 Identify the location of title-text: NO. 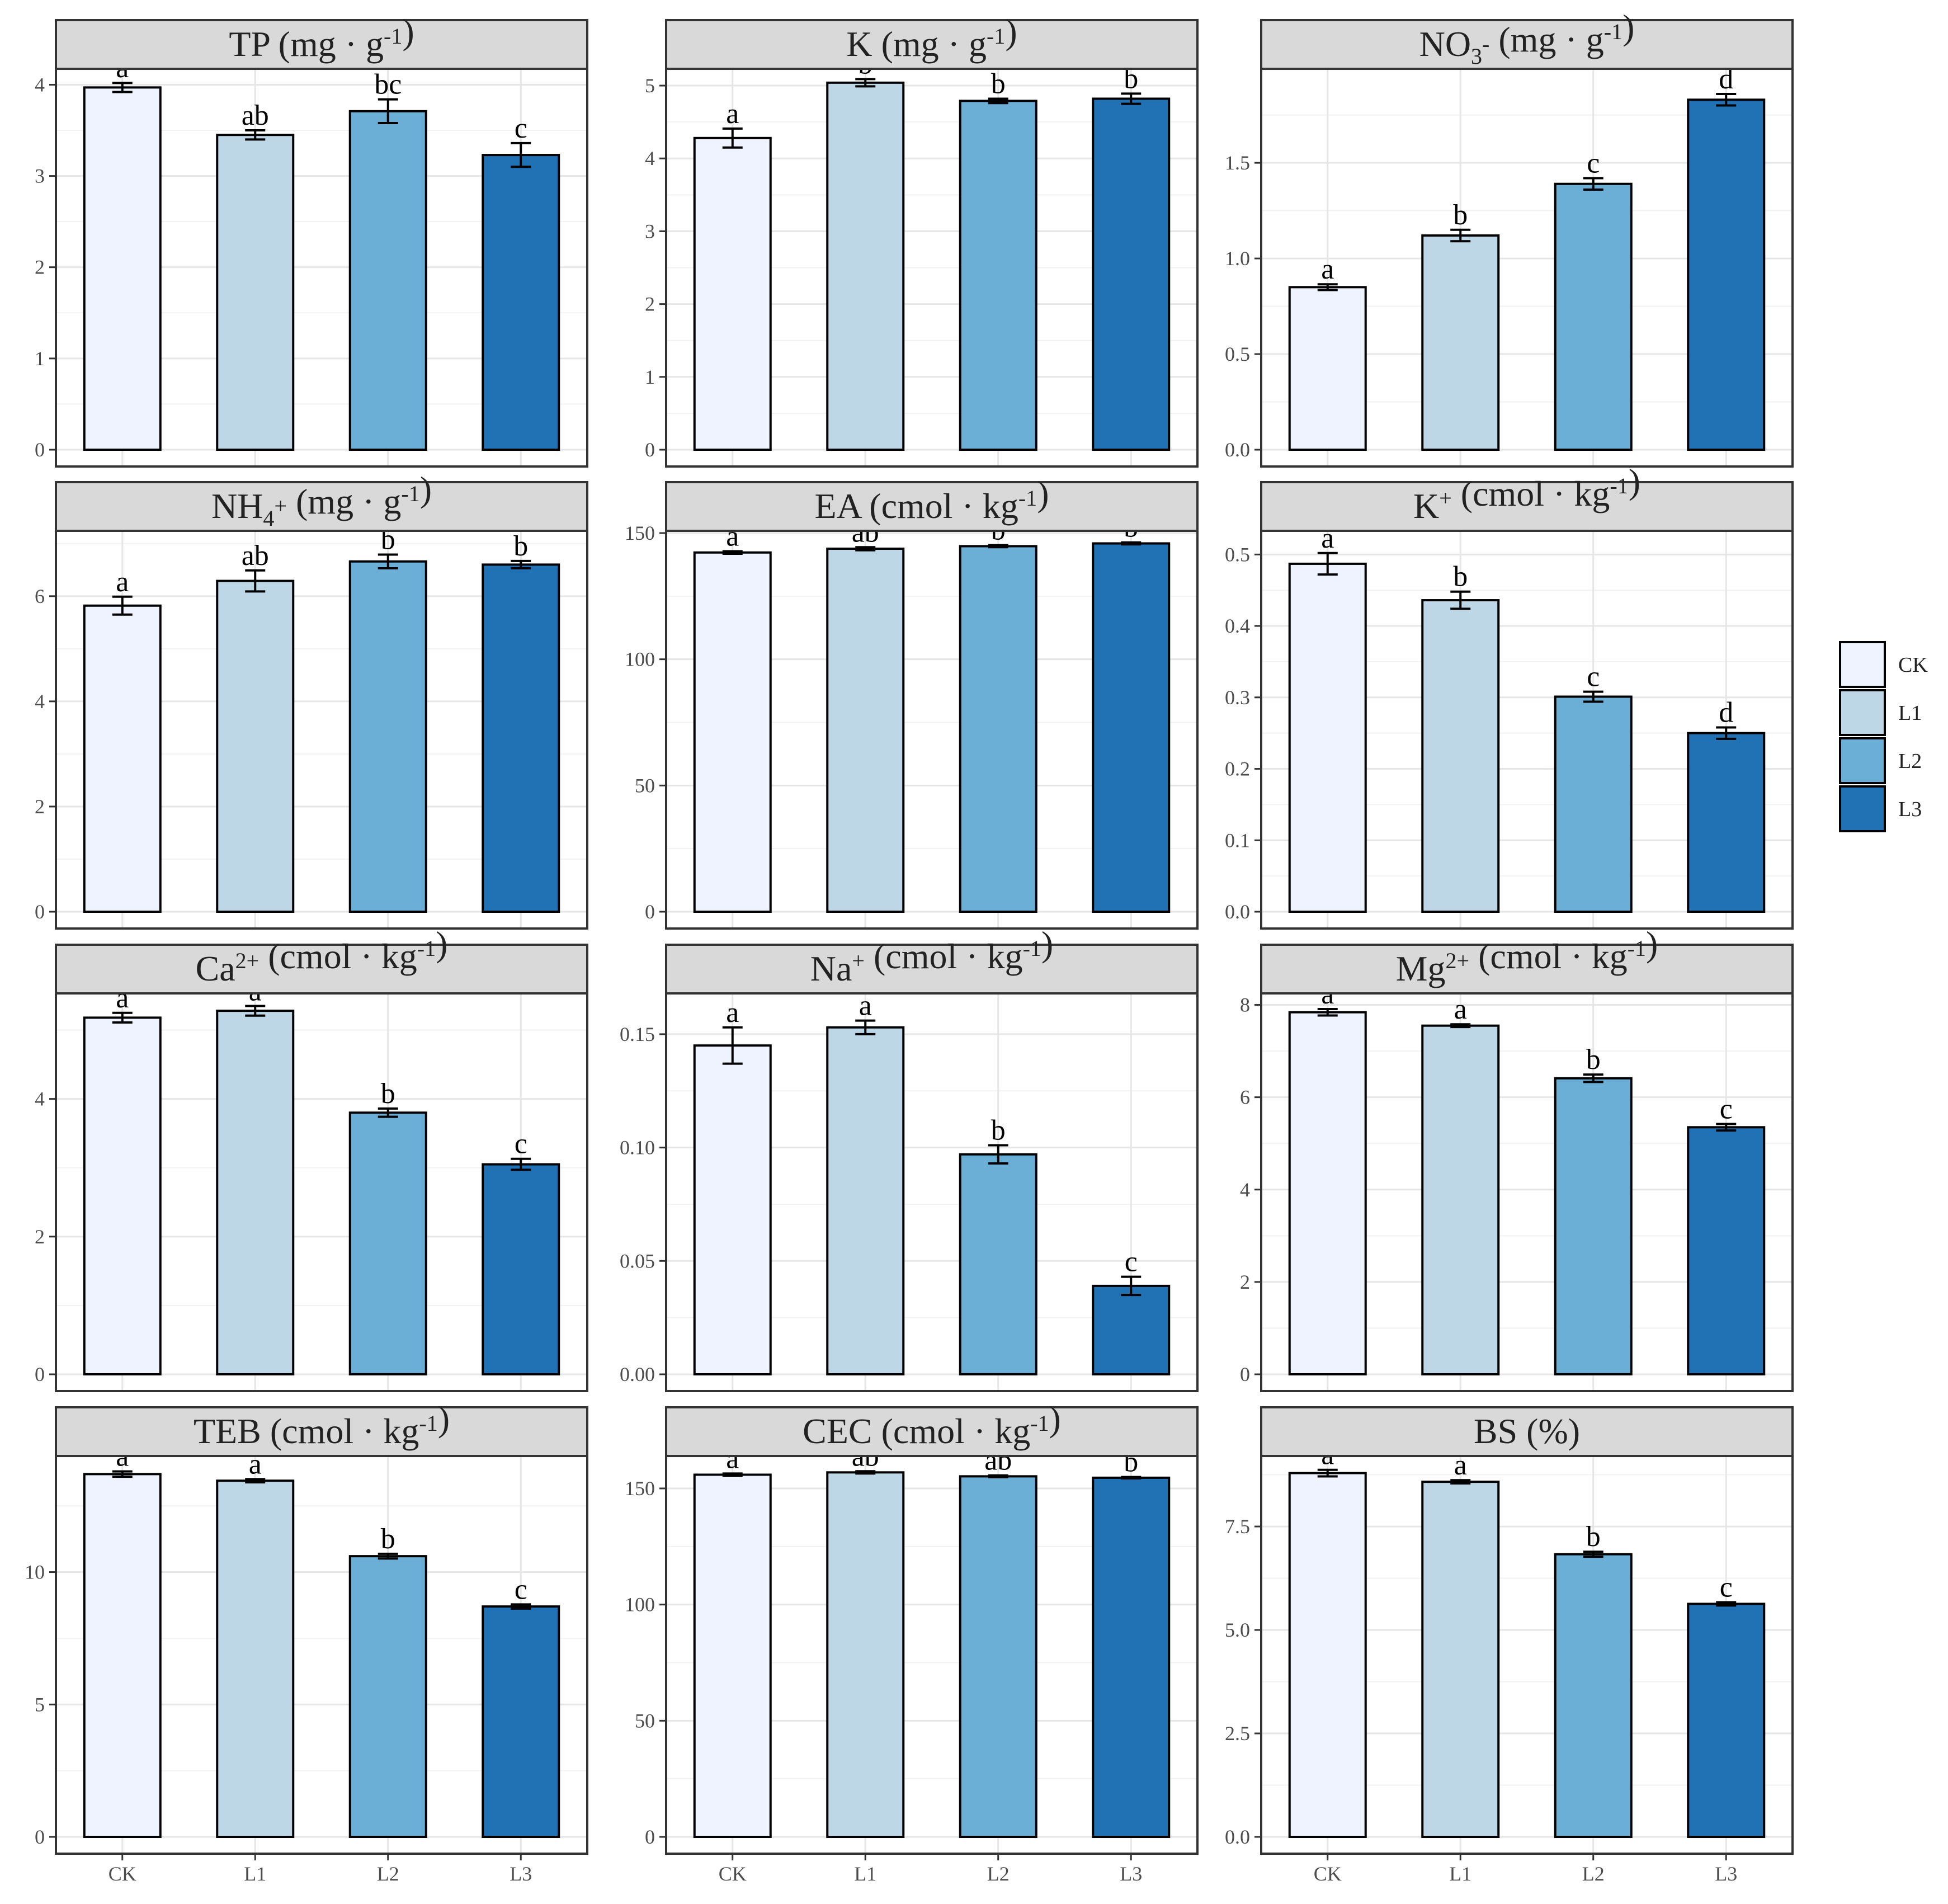
(1445, 44).